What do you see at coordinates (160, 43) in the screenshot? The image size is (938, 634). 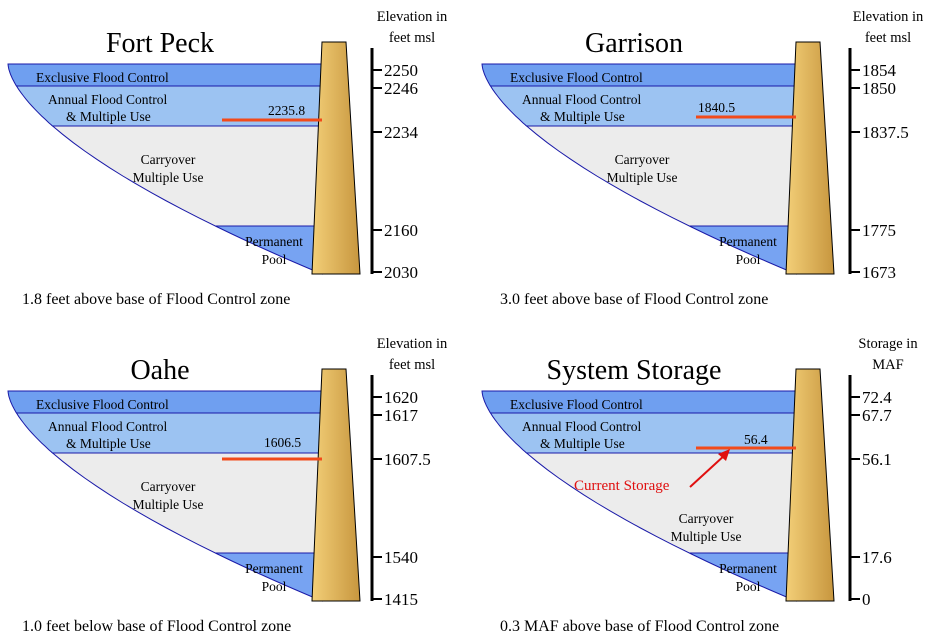 I see `panel-title: Fort Peck` at bounding box center [160, 43].